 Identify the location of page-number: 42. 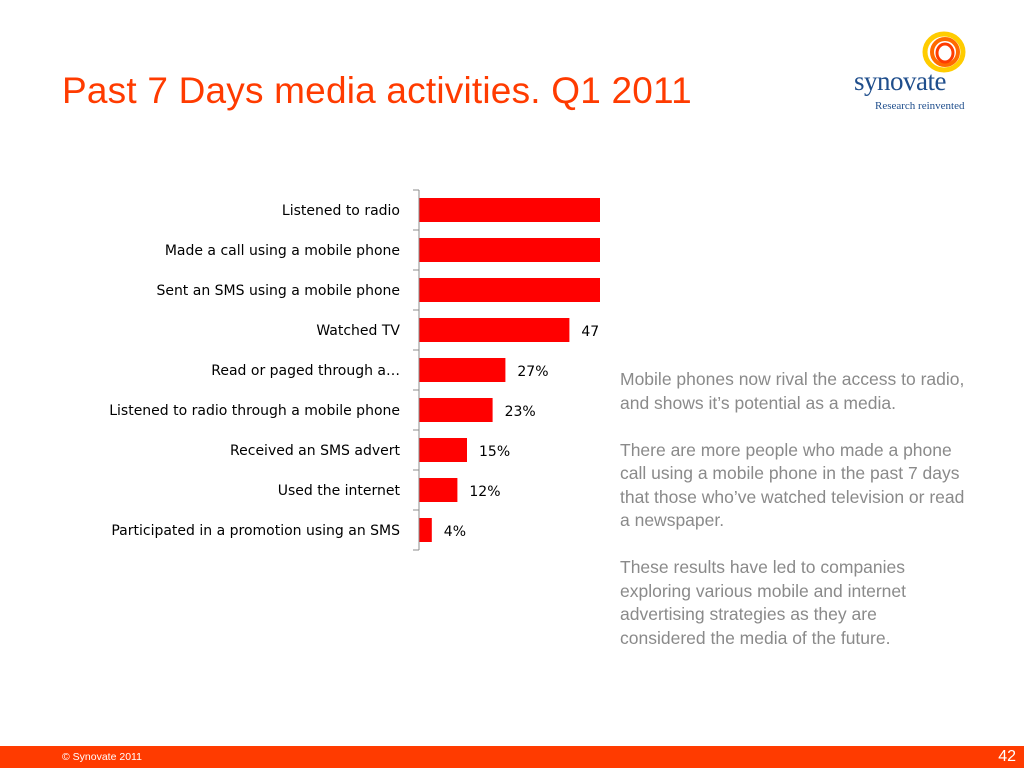
(1007, 756).